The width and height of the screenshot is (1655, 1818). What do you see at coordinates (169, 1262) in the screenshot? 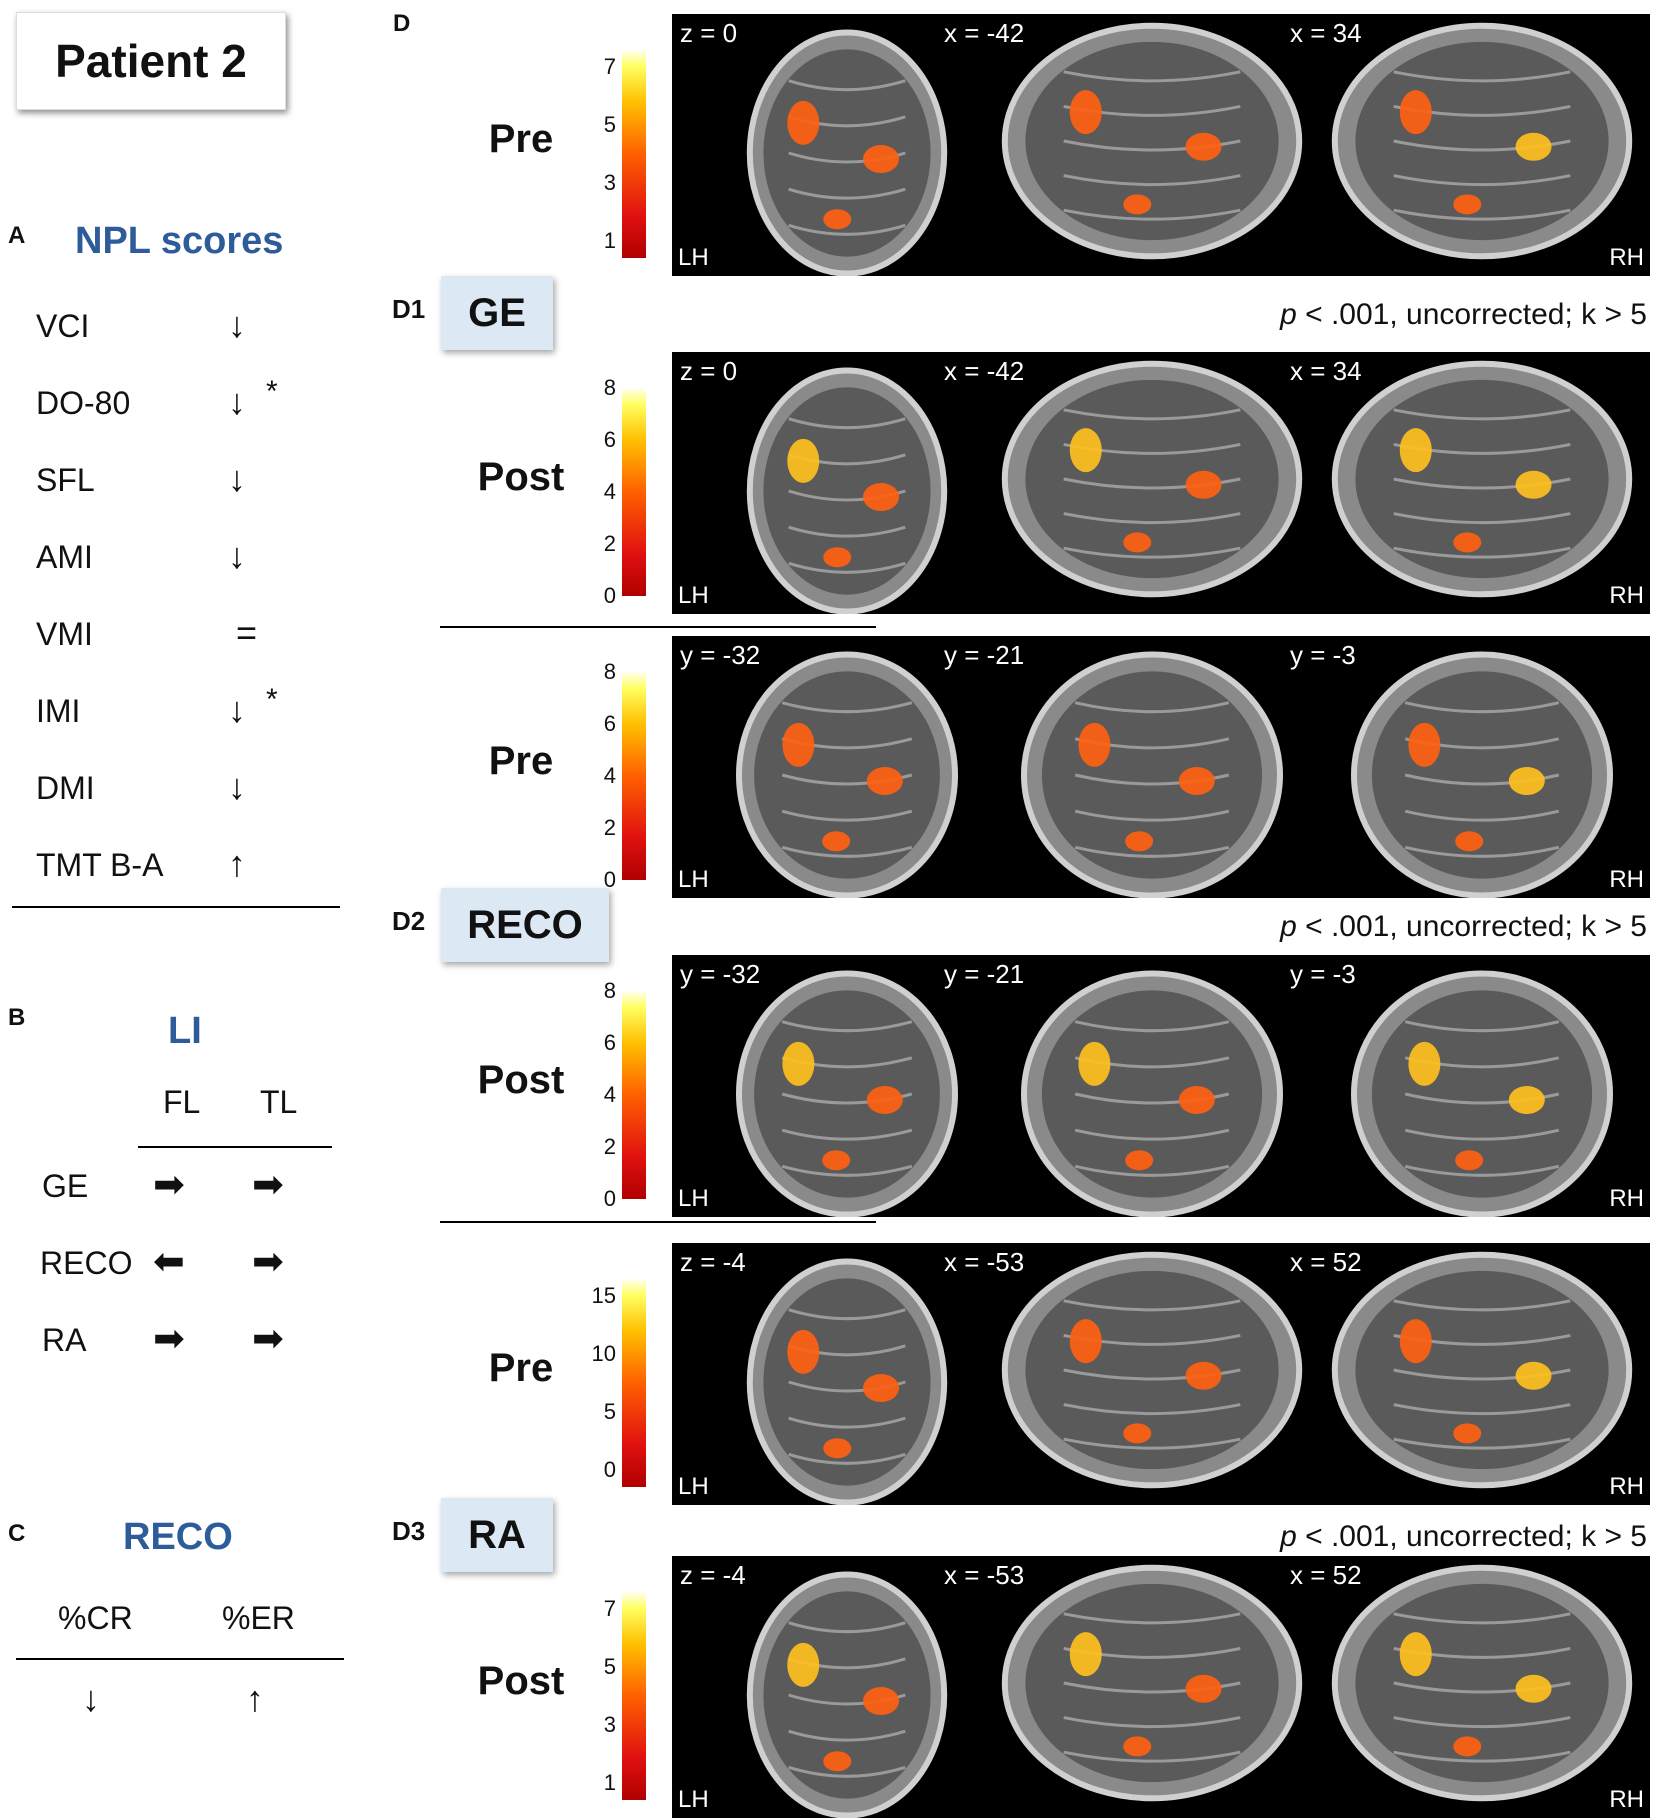
I see `li-fl-arrow: ⬅` at bounding box center [169, 1262].